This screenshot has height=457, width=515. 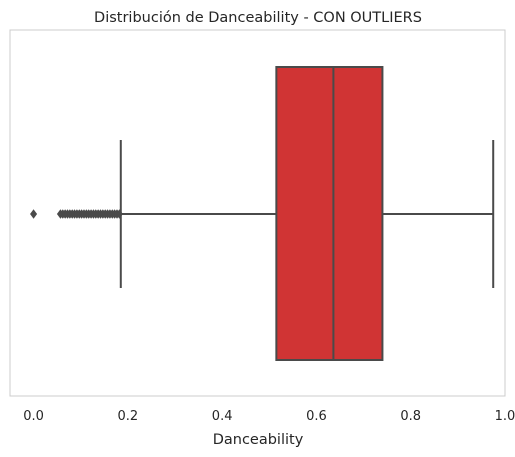 I want to click on x-tick-label: 0.0, so click(x=33, y=416).